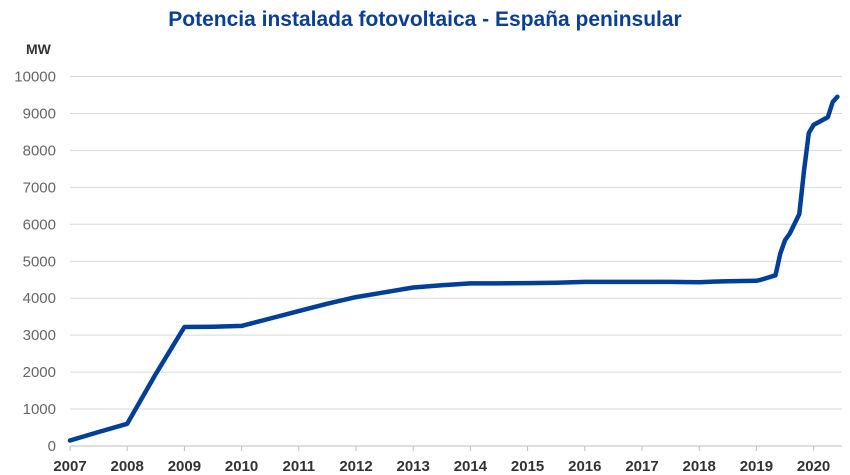  I want to click on y-tick-label: 8000, so click(39, 150).